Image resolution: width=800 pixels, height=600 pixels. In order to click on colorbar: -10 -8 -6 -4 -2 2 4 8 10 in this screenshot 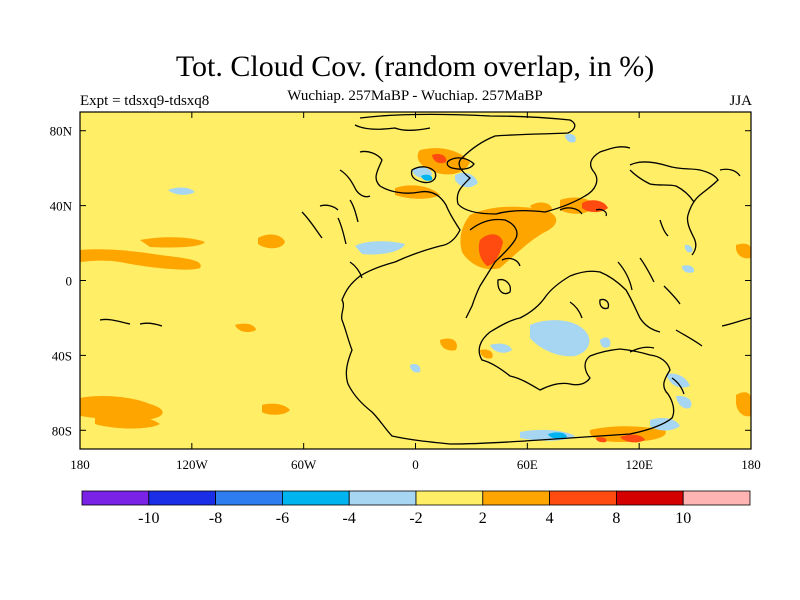, I will do `click(416, 508)`.